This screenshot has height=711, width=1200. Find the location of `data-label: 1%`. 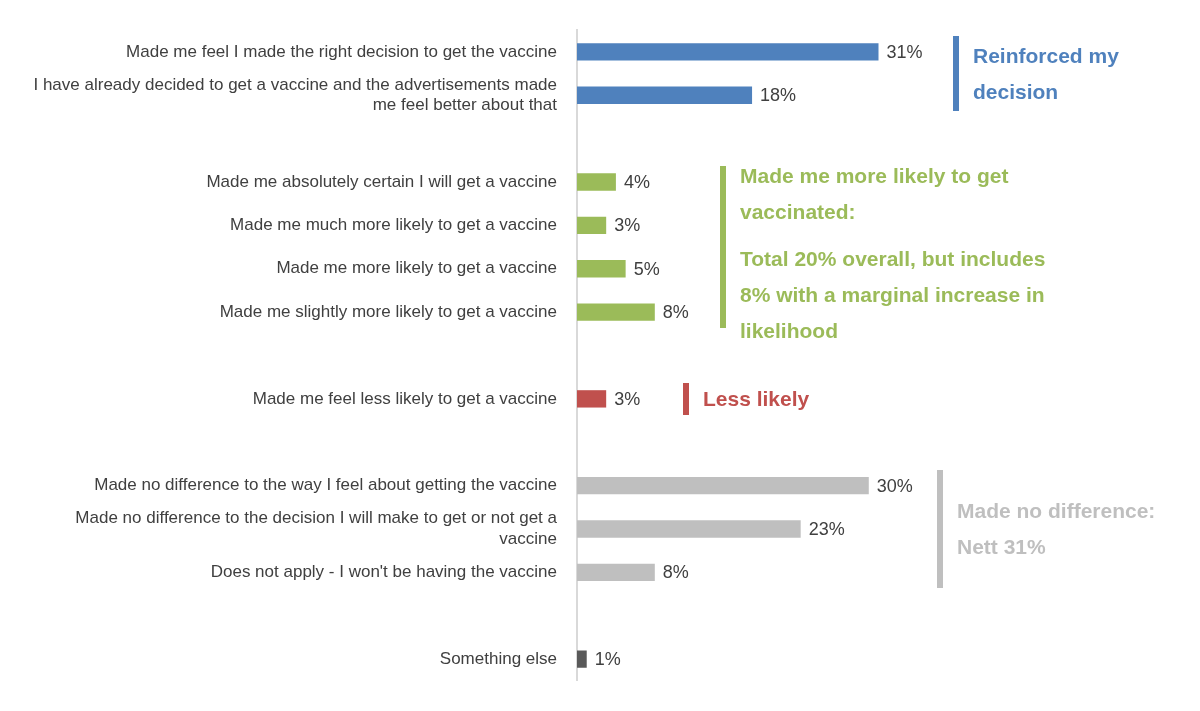

data-label: 1% is located at coordinates (607, 659).